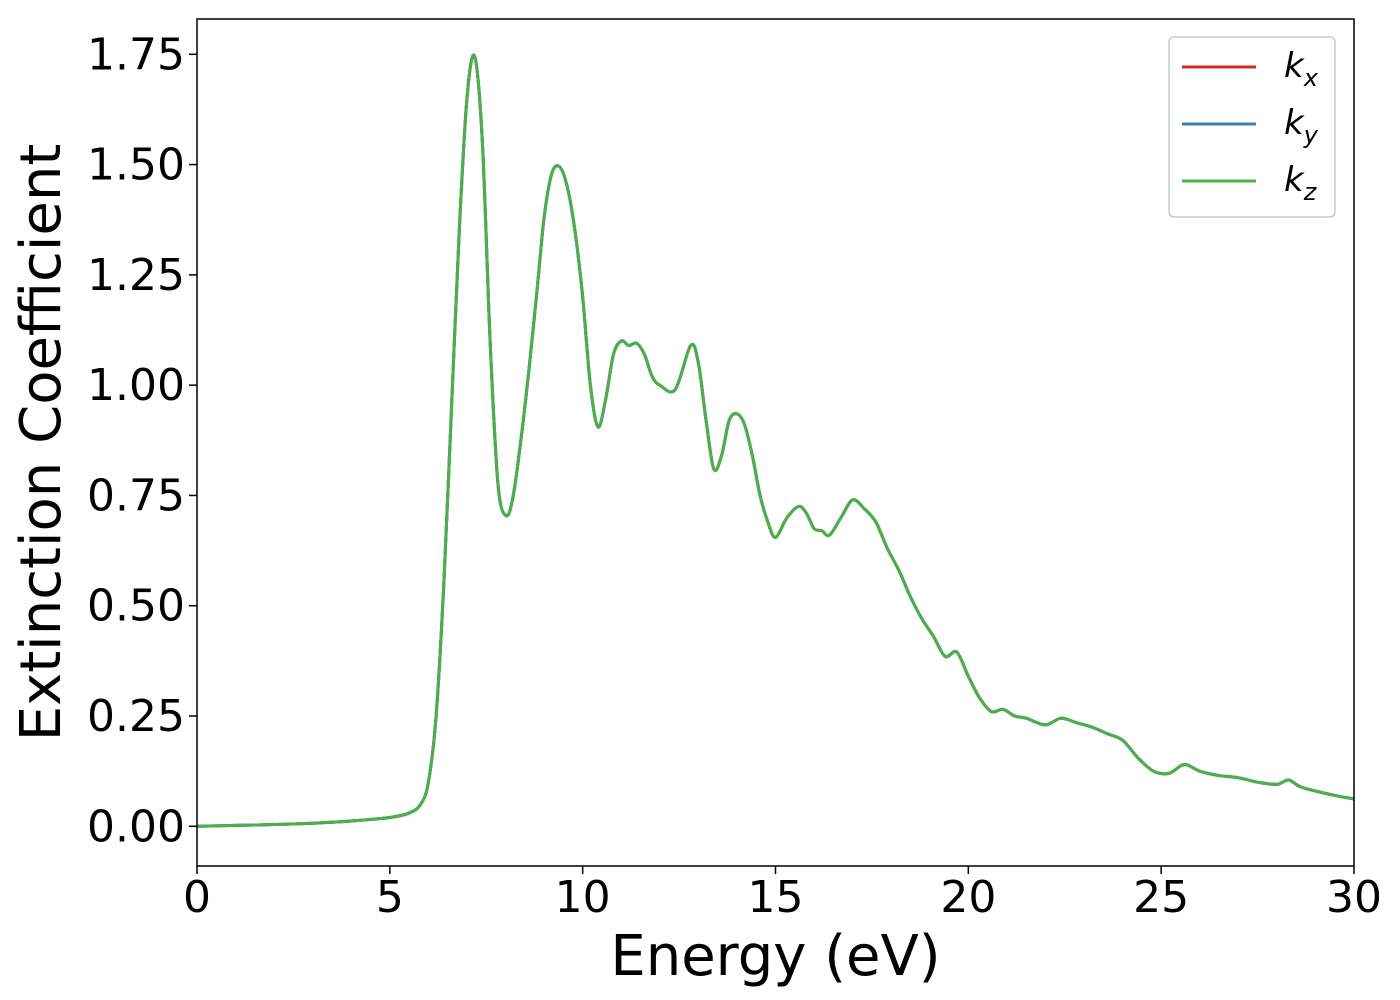 The width and height of the screenshot is (1400, 1000). What do you see at coordinates (775, 956) in the screenshot?
I see `x-axis-title: Energy (eV)` at bounding box center [775, 956].